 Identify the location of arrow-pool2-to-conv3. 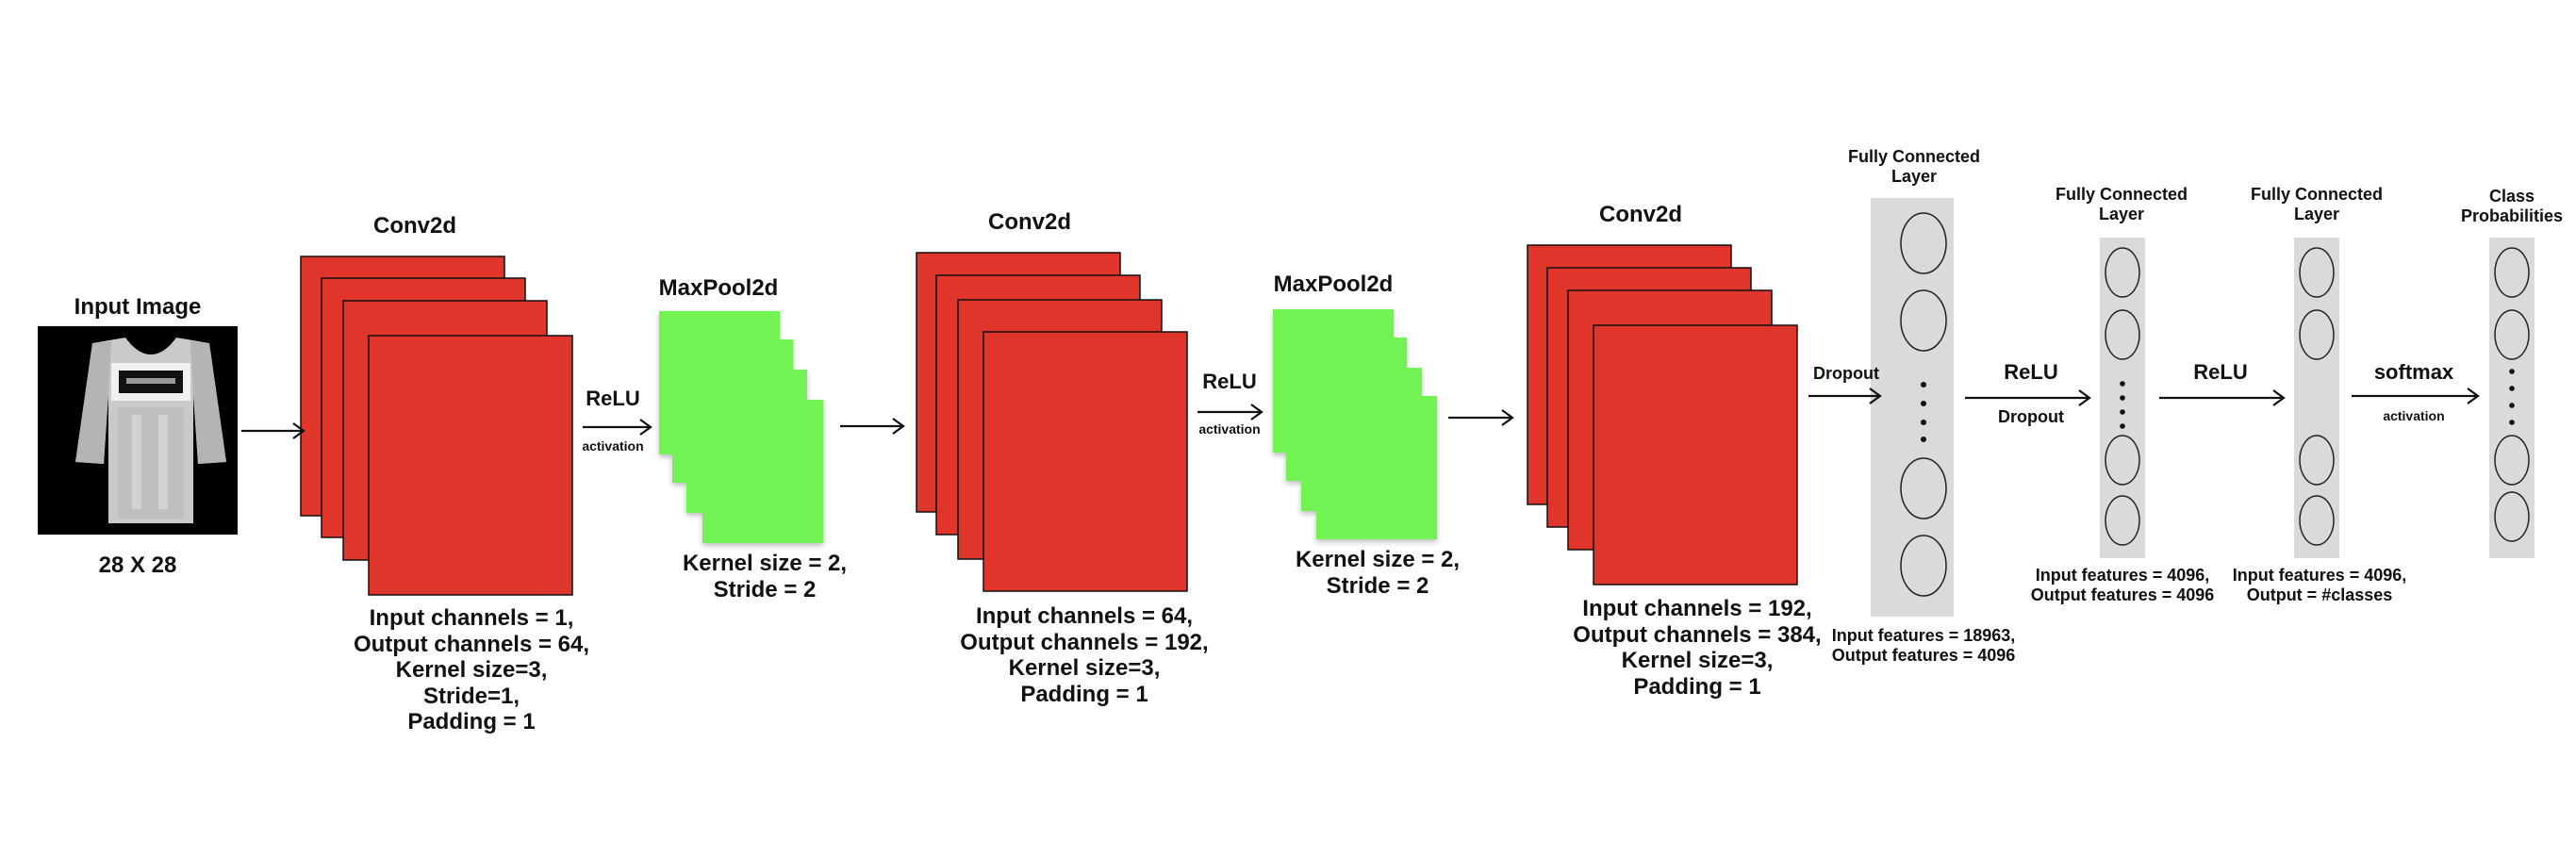
(1481, 418).